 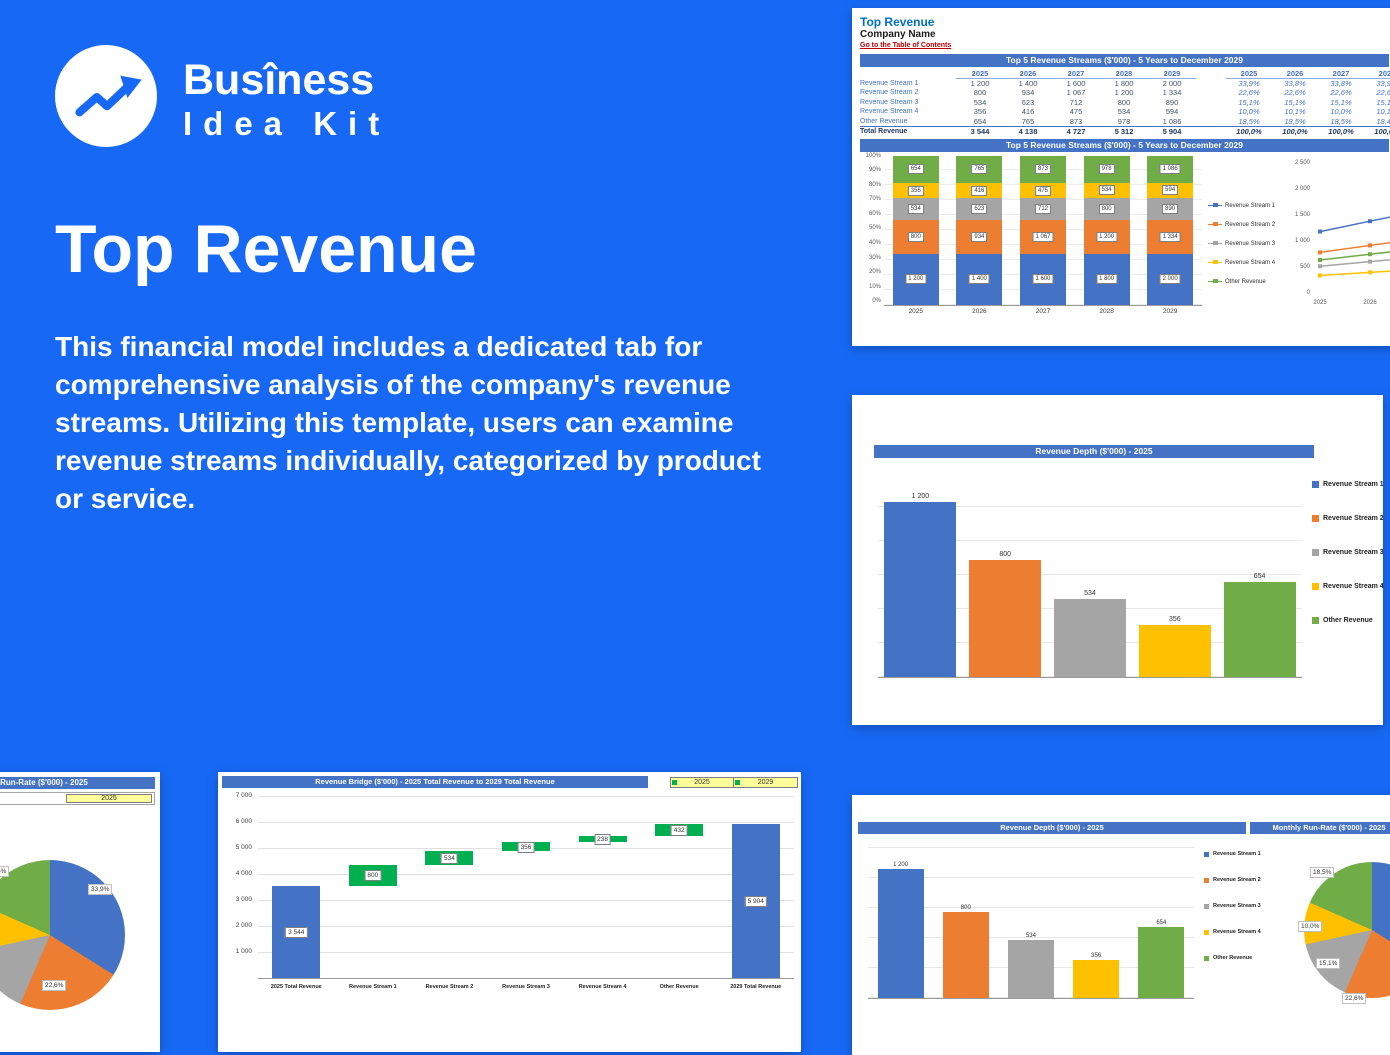 What do you see at coordinates (979, 190) in the screenshot?
I see `data-label: 416` at bounding box center [979, 190].